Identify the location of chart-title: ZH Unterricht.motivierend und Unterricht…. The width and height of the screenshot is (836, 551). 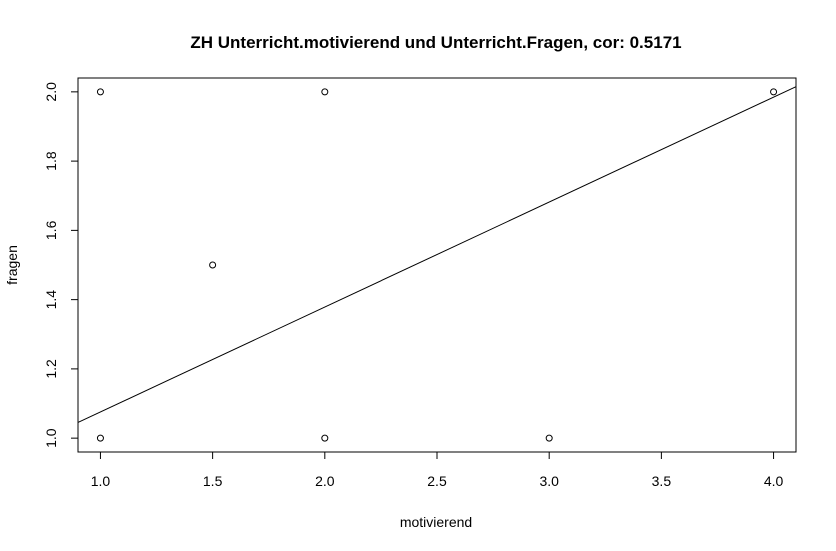
(435, 42).